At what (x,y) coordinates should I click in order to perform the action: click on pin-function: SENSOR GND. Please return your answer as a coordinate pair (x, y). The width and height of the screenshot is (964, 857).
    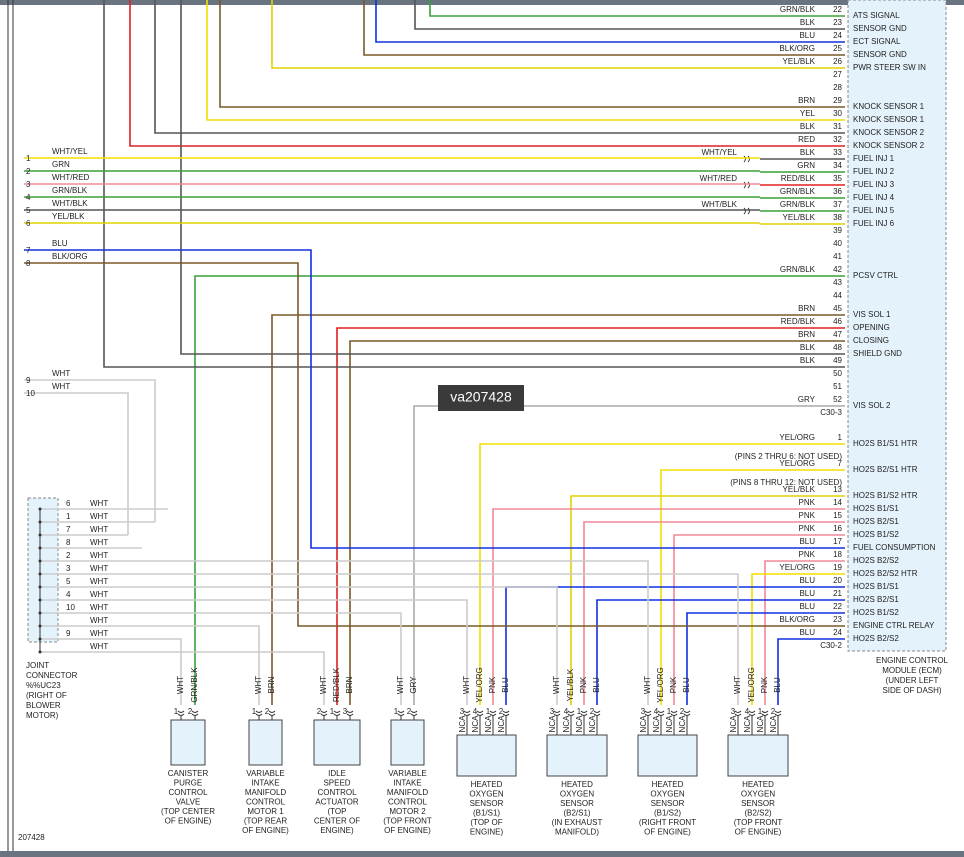
    Looking at the image, I should click on (880, 28).